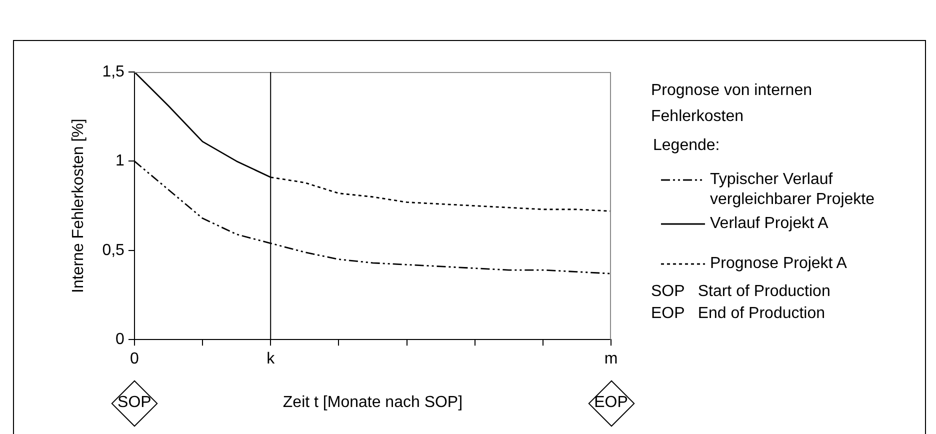 This screenshot has width=936, height=434. Describe the element at coordinates (271, 359) in the screenshot. I see `x-tick-label: k` at that location.